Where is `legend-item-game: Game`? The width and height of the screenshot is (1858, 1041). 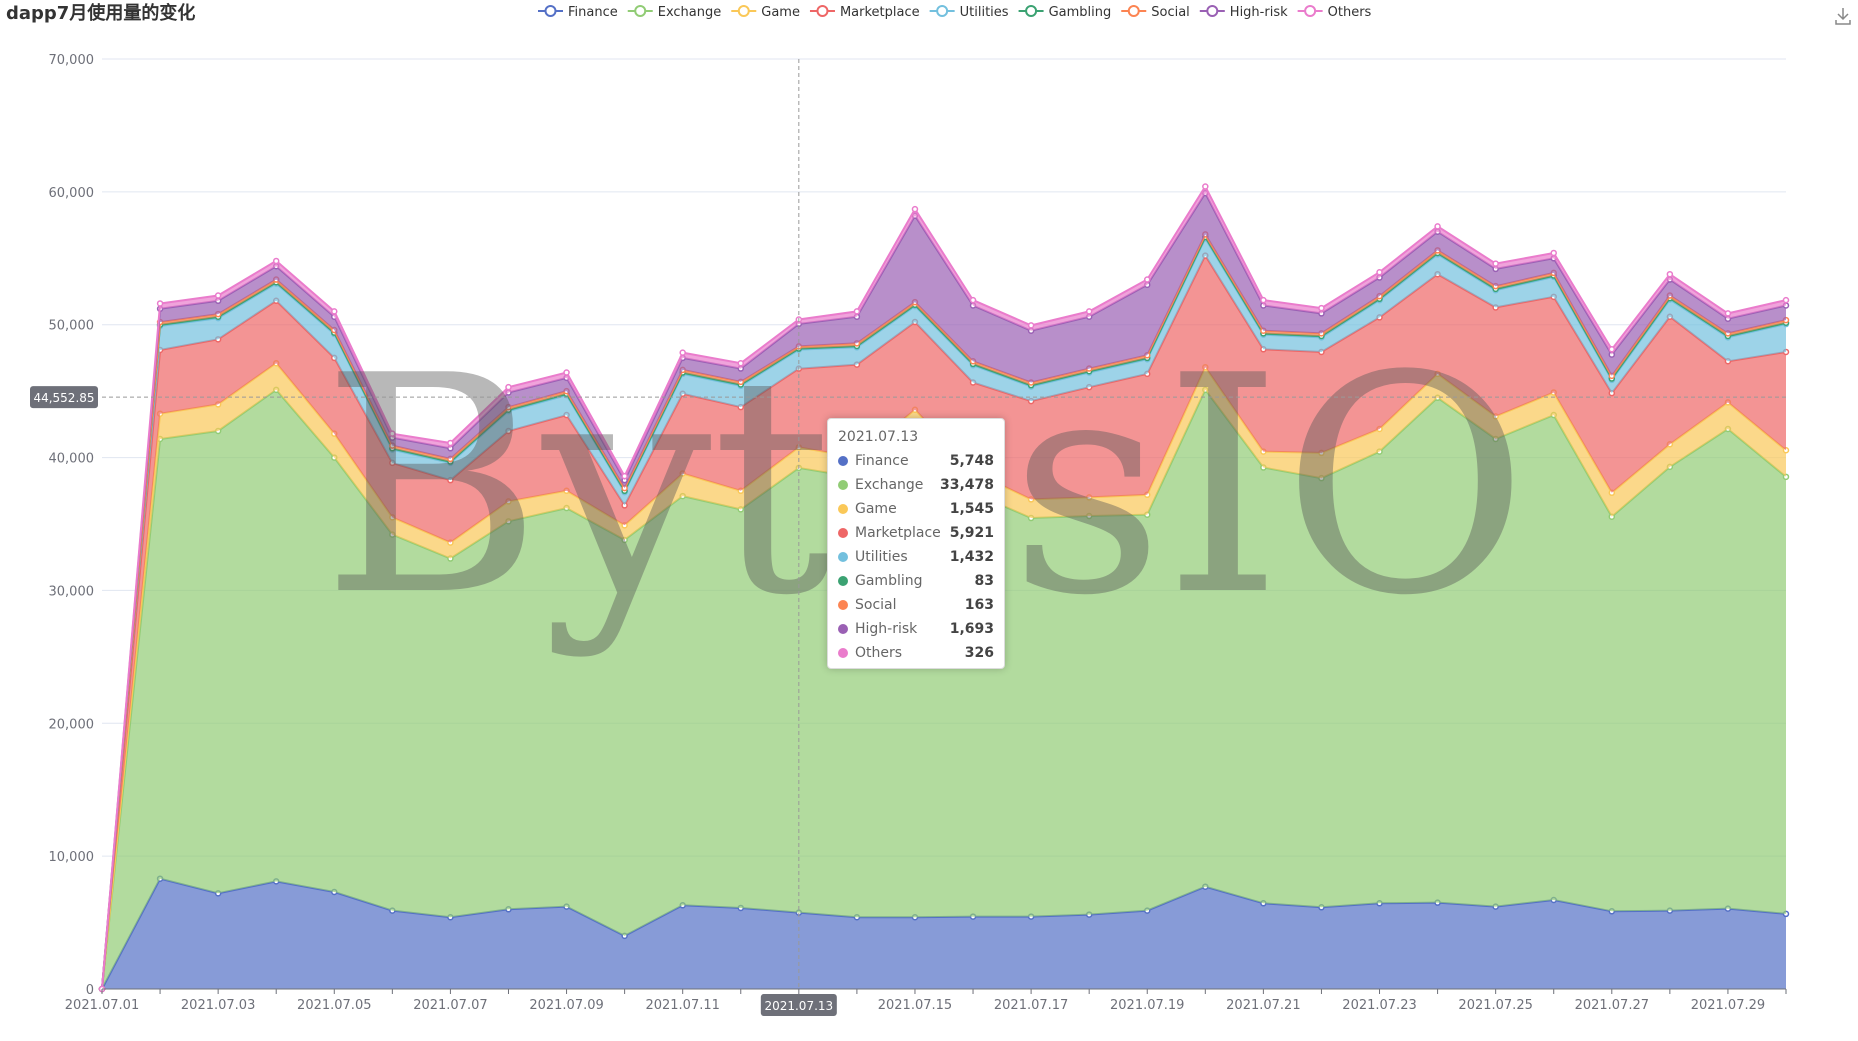
legend-item-game: Game is located at coordinates (765, 12).